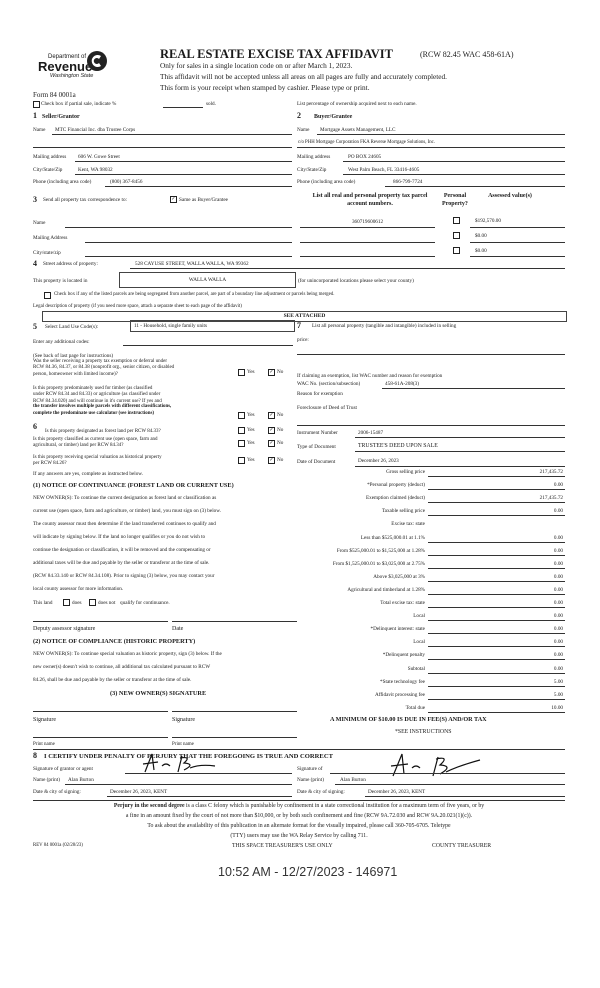 This screenshot has height=988, width=600. Describe the element at coordinates (44, 744) in the screenshot. I see `new-owner-print-1: Print name` at that location.